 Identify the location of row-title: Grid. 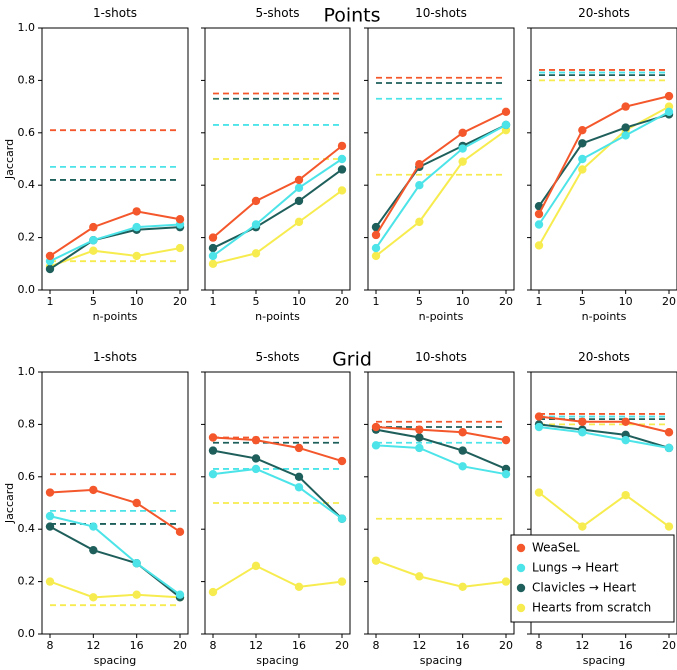
(352, 360).